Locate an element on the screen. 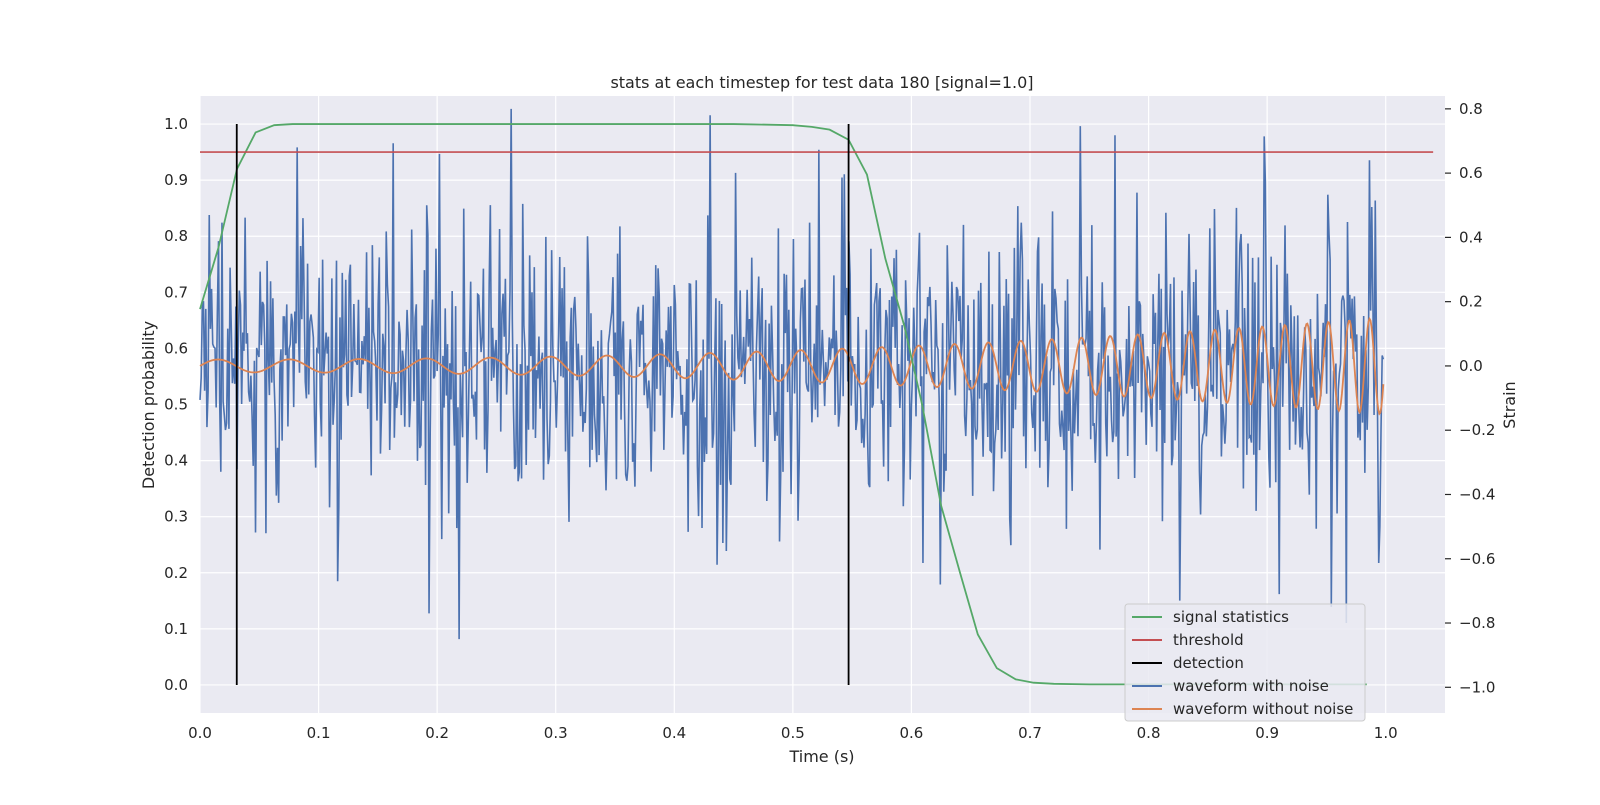  y-tick-label: 0.8 is located at coordinates (176, 236).